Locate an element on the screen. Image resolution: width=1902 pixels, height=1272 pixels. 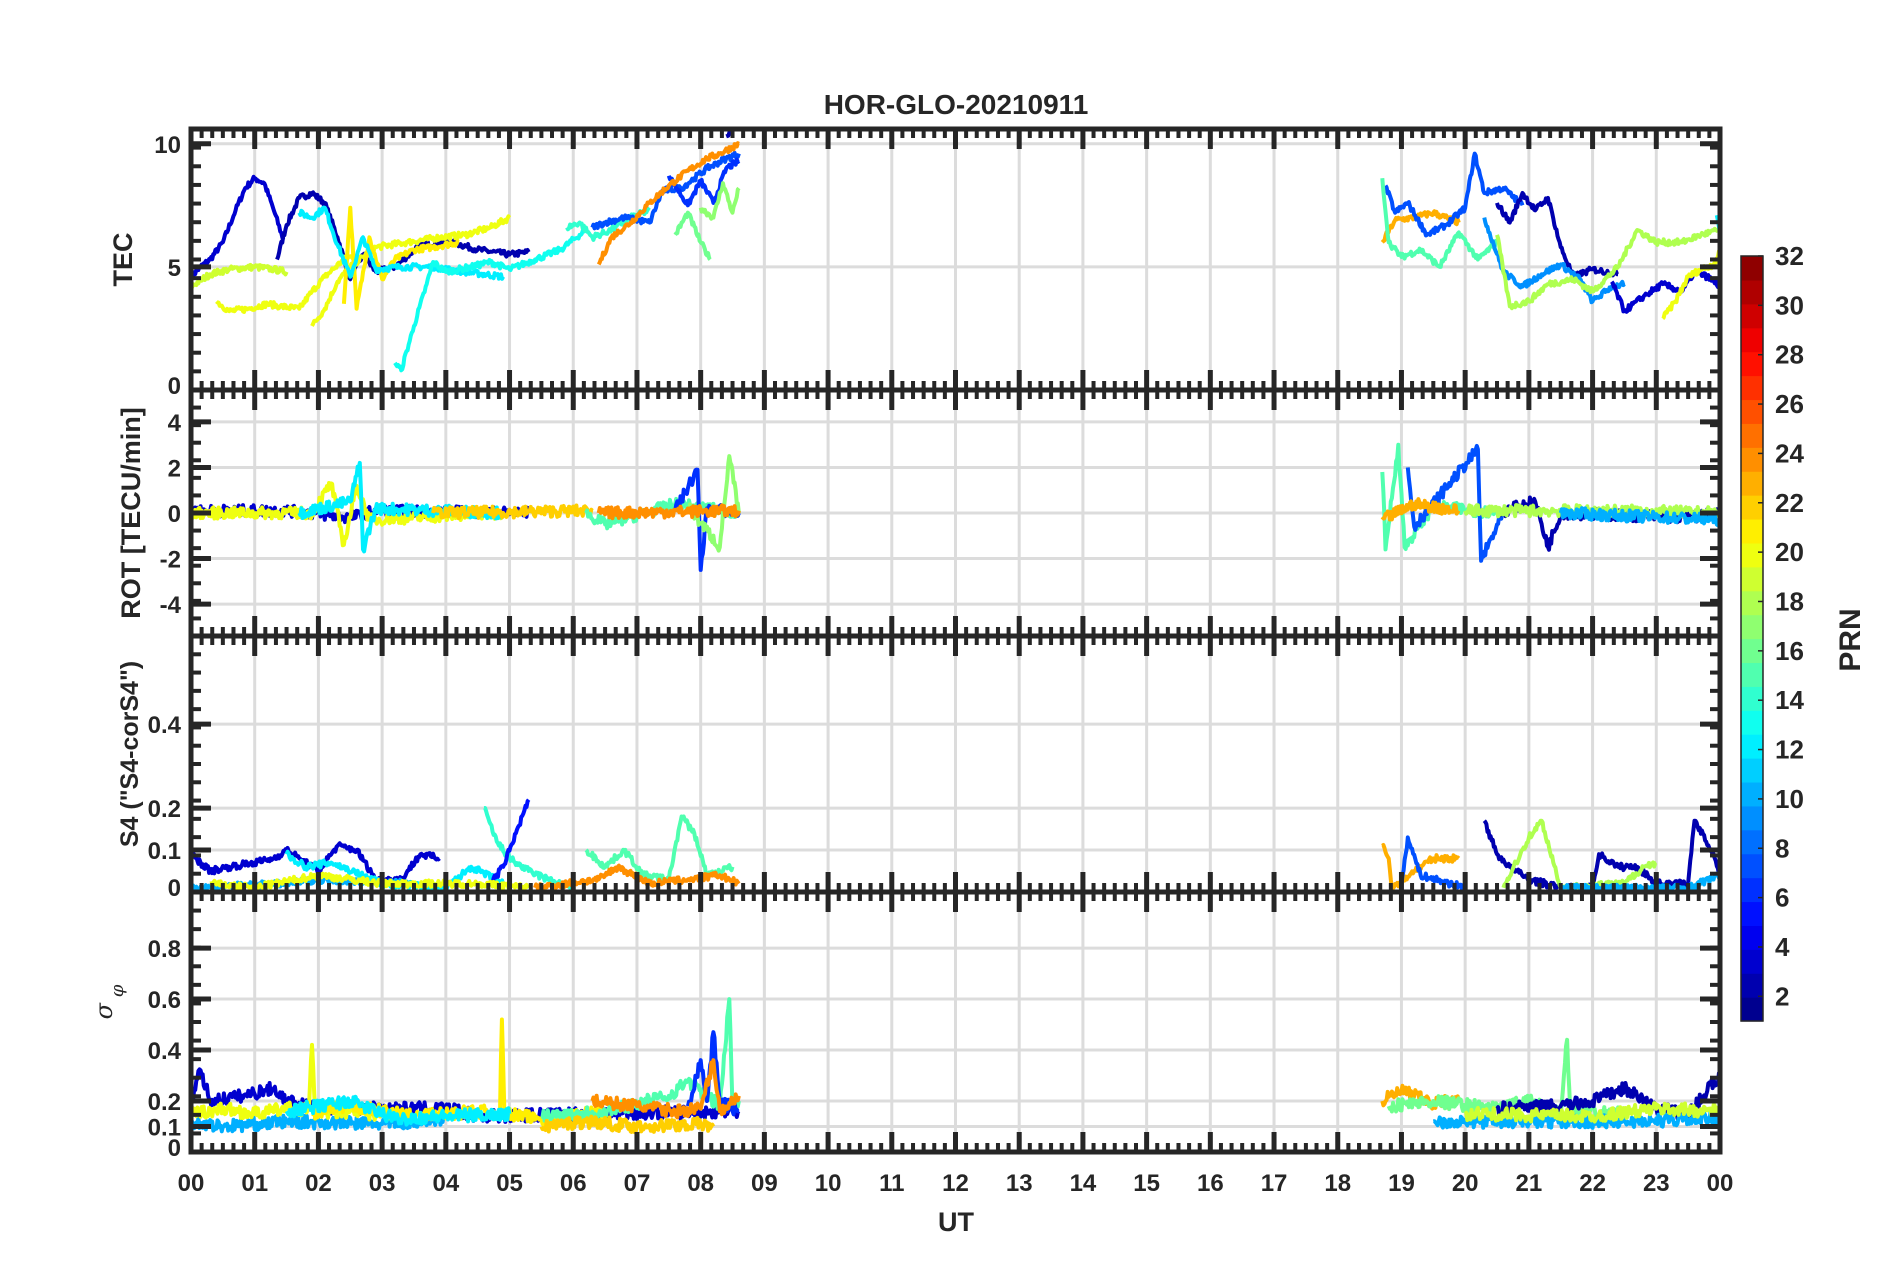
x-tick-label: 05 is located at coordinates (509, 1183).